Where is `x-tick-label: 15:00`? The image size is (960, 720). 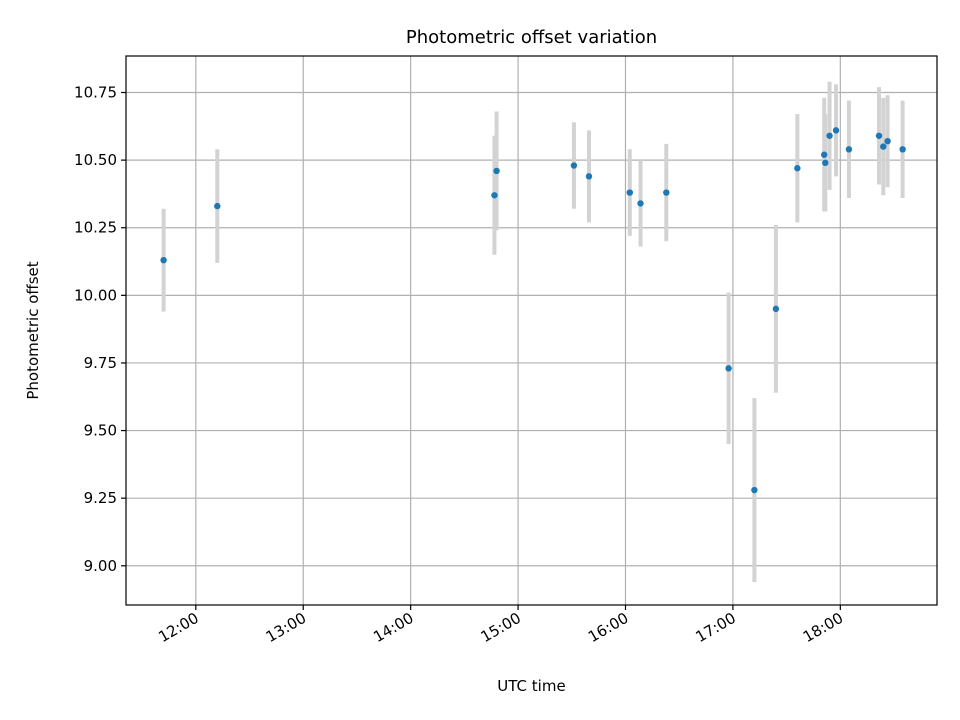
x-tick-label: 15:00 is located at coordinates (501, 627).